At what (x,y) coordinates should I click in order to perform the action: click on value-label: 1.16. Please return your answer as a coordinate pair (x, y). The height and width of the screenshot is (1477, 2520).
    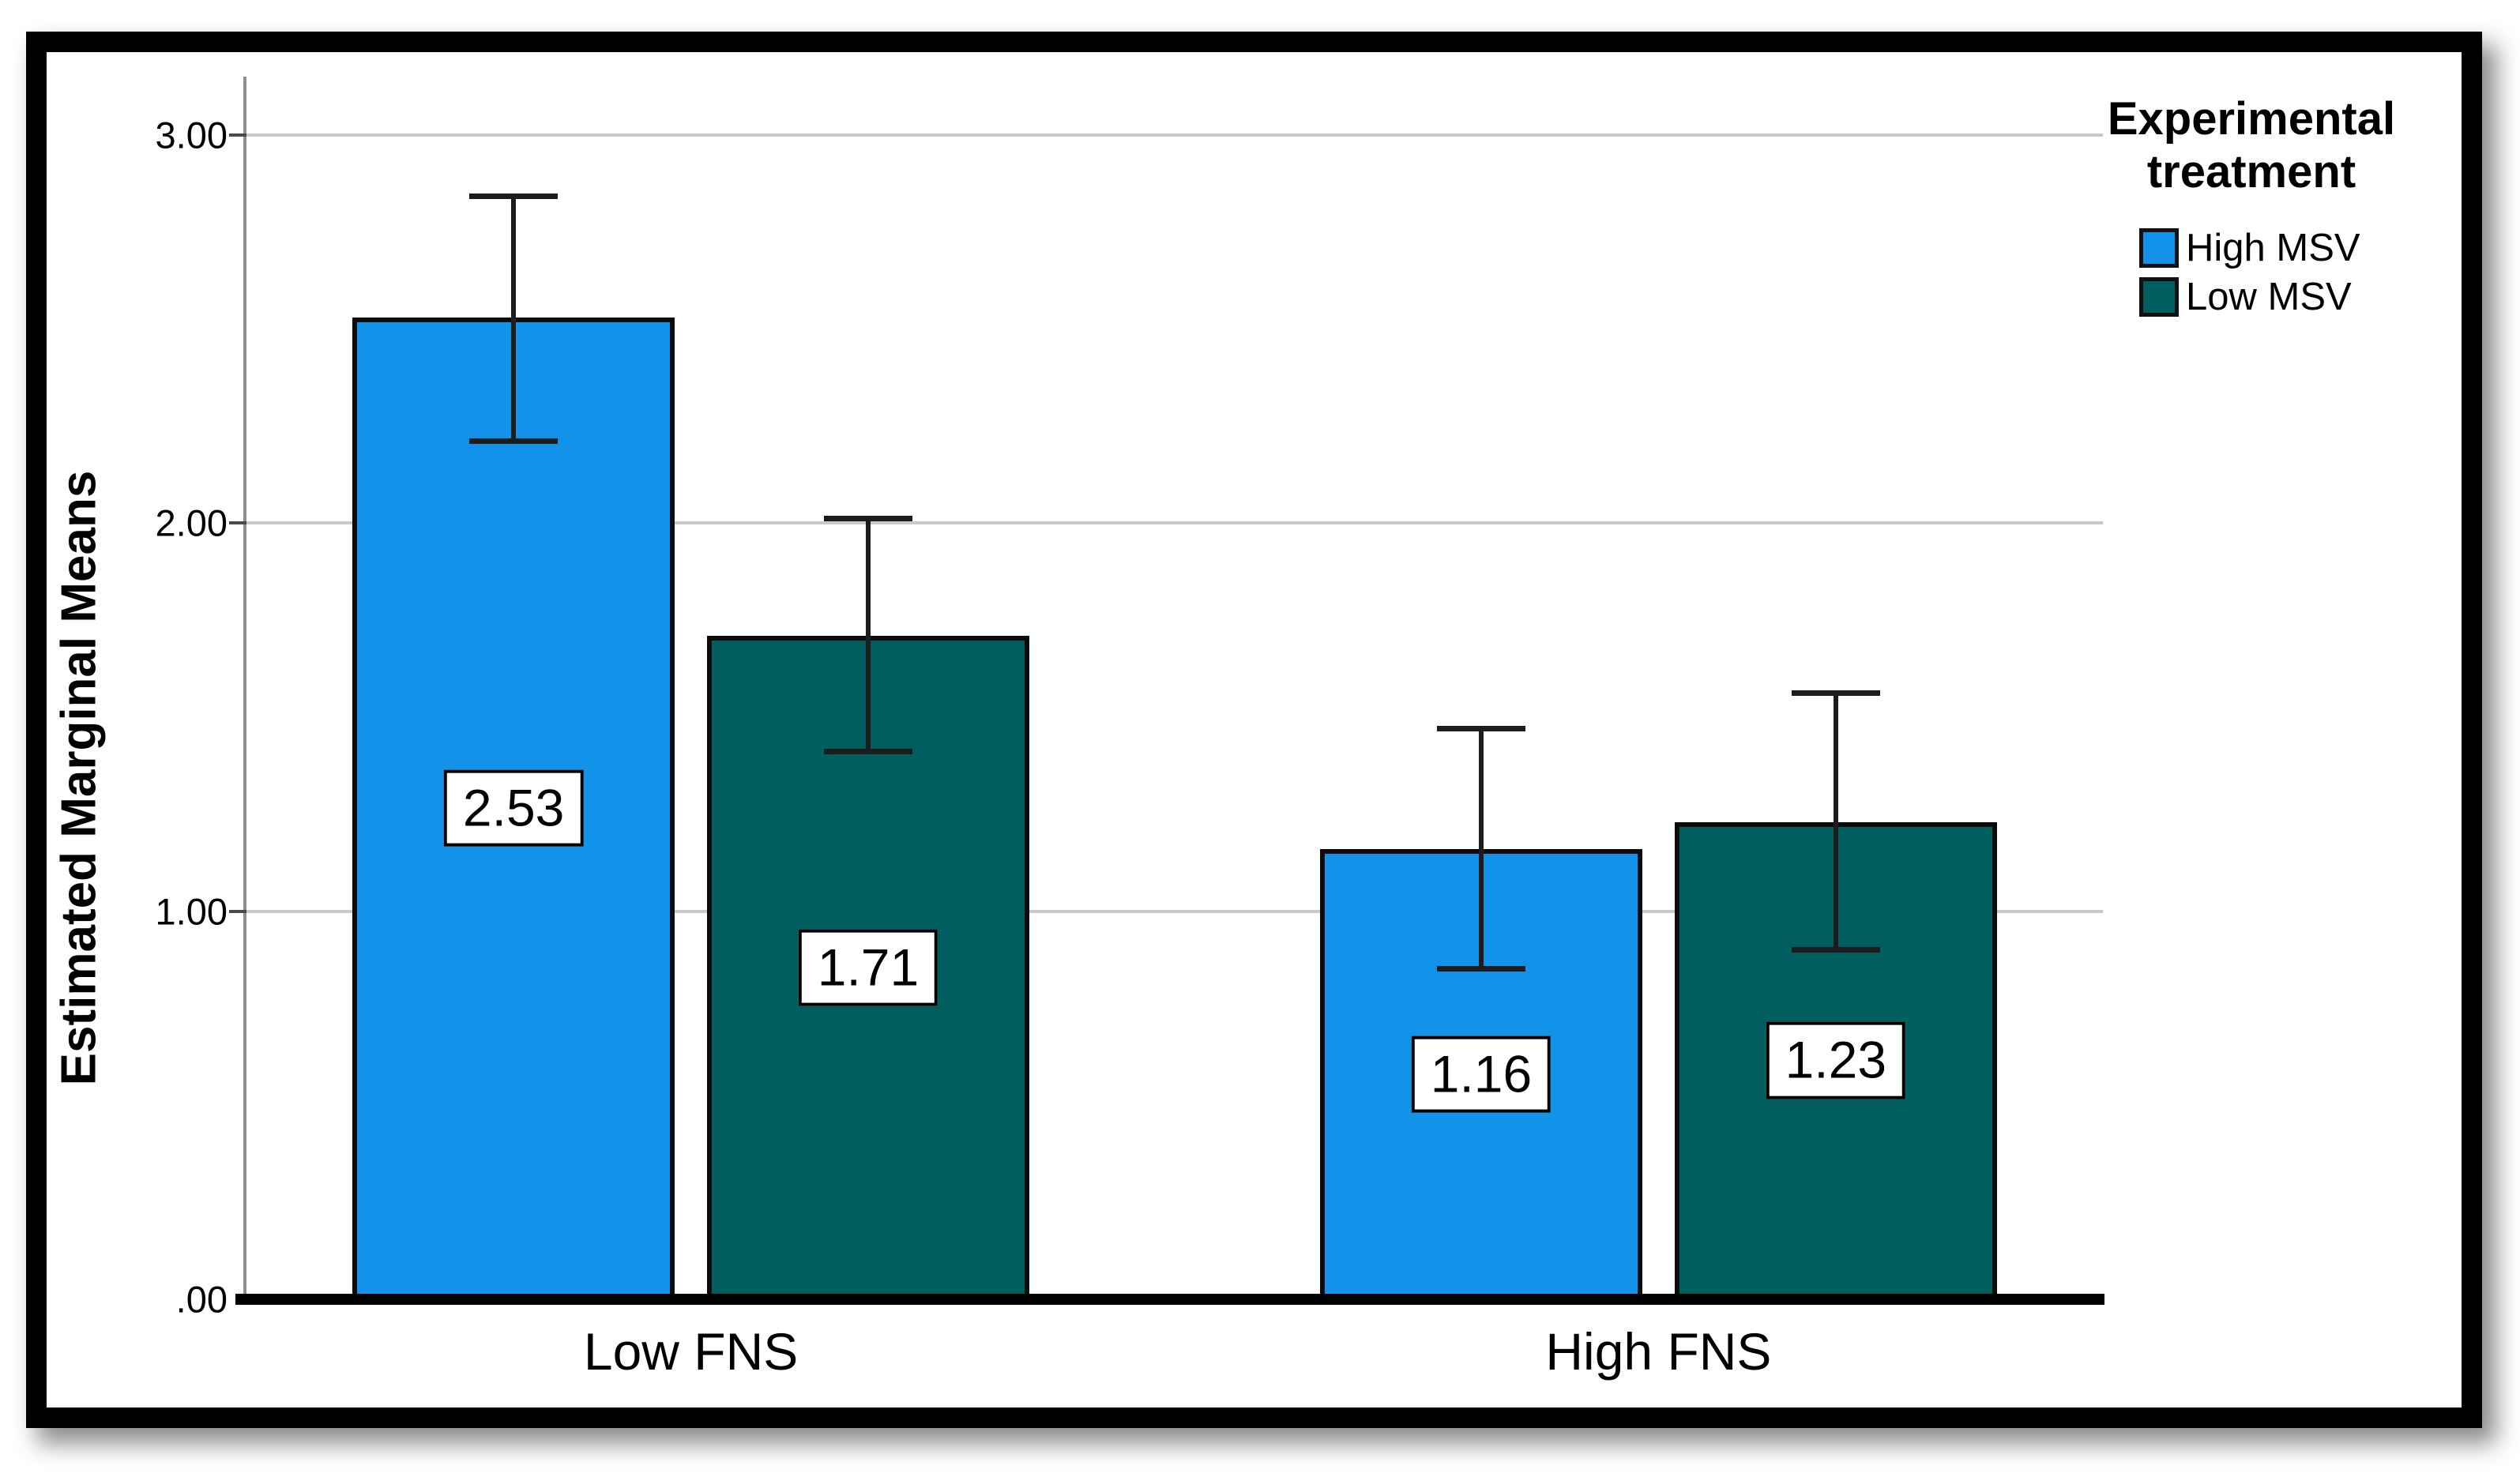
    Looking at the image, I should click on (1481, 1074).